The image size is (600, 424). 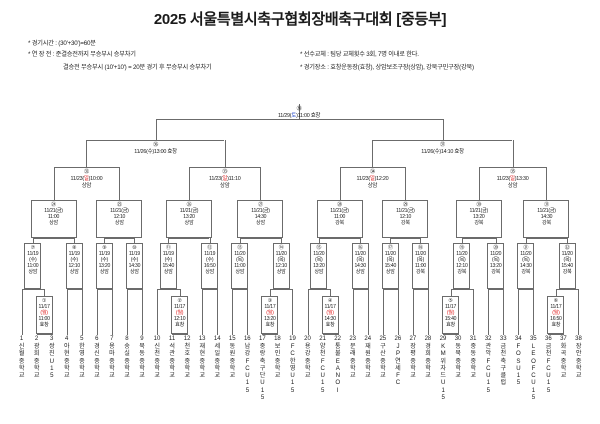 What do you see at coordinates (53, 219) in the screenshot?
I see `round16-match: ㉔ 11/21(금) 11:00 상암` at bounding box center [53, 219].